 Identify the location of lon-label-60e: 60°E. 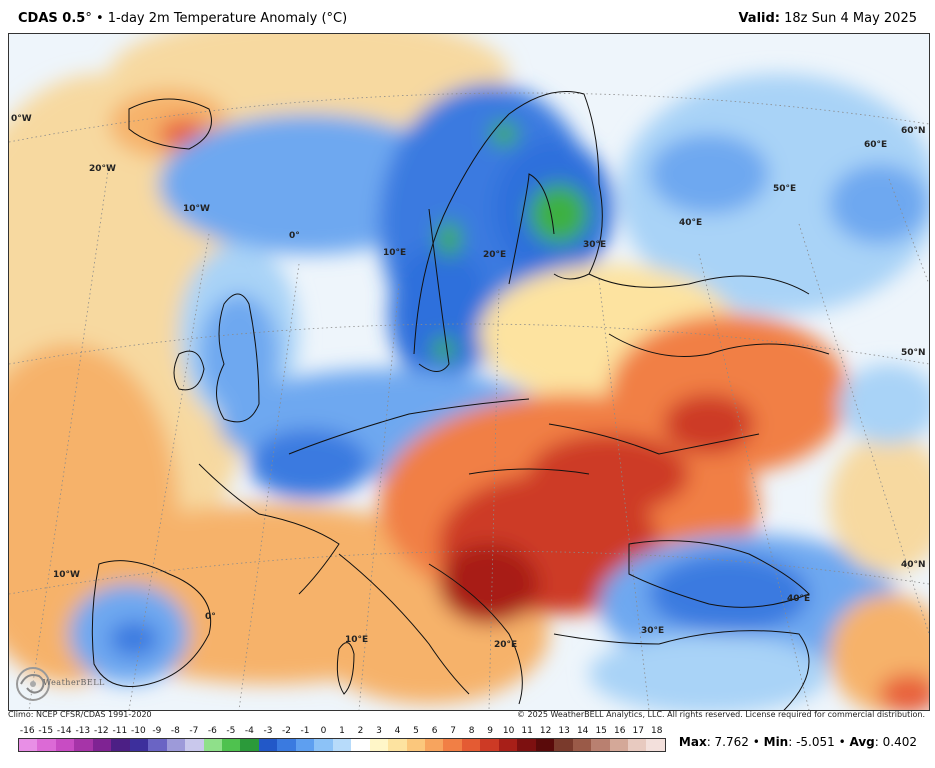
(876, 145).